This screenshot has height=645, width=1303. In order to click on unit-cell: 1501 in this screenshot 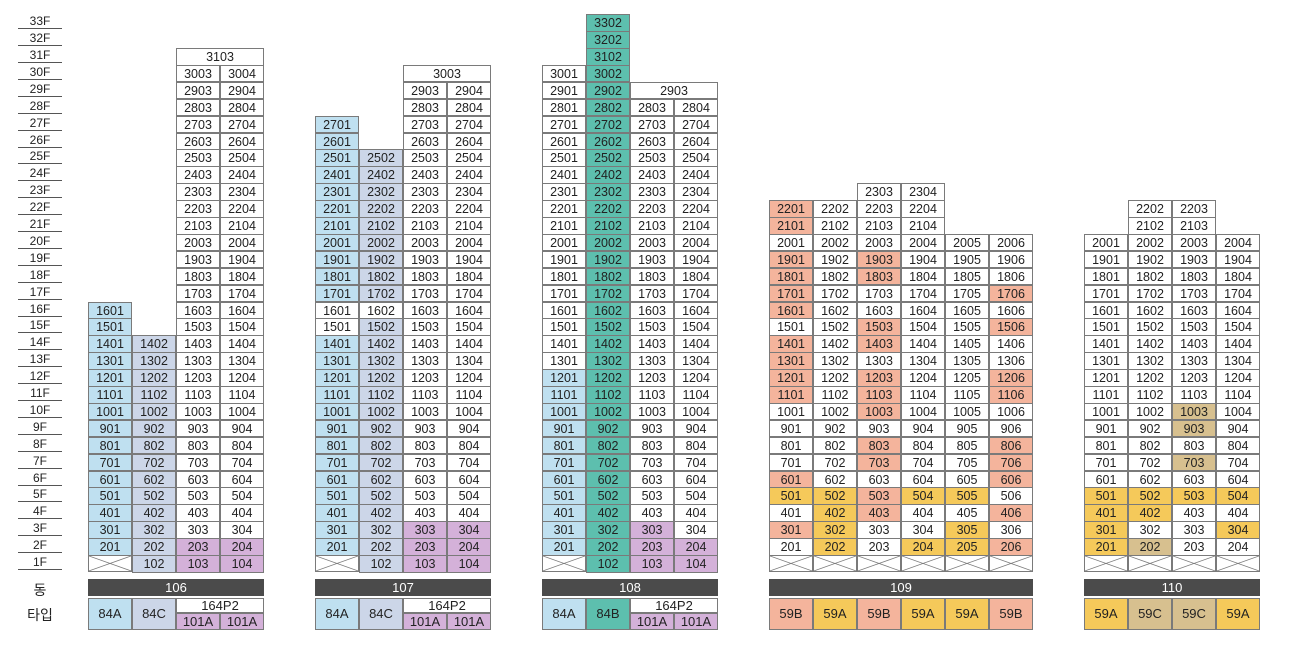, I will do `click(337, 327)`.